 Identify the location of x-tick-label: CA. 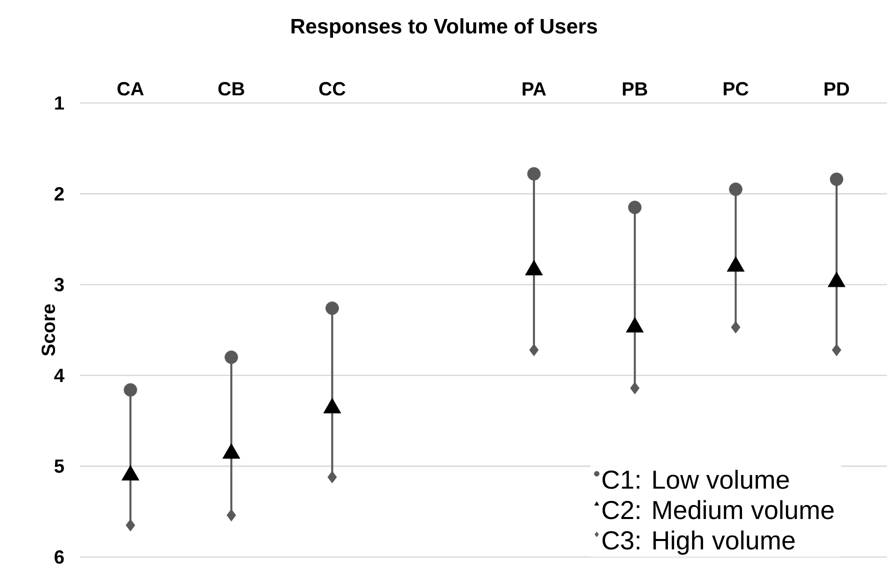
(131, 89).